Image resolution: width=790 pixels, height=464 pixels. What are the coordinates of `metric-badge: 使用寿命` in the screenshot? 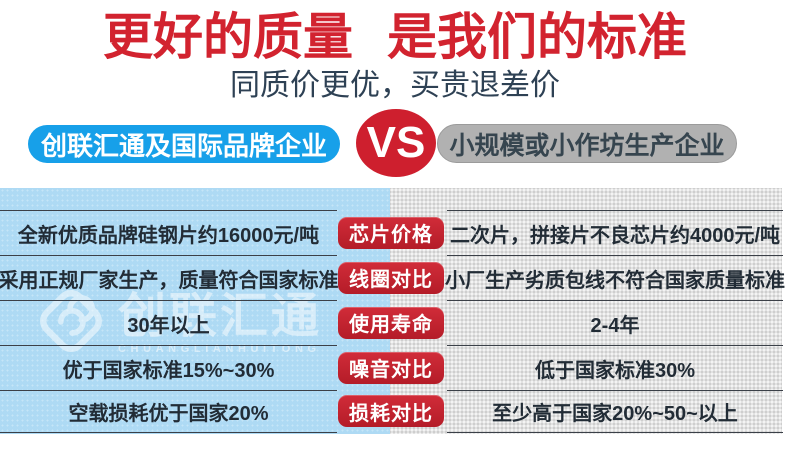 It's located at (391, 322).